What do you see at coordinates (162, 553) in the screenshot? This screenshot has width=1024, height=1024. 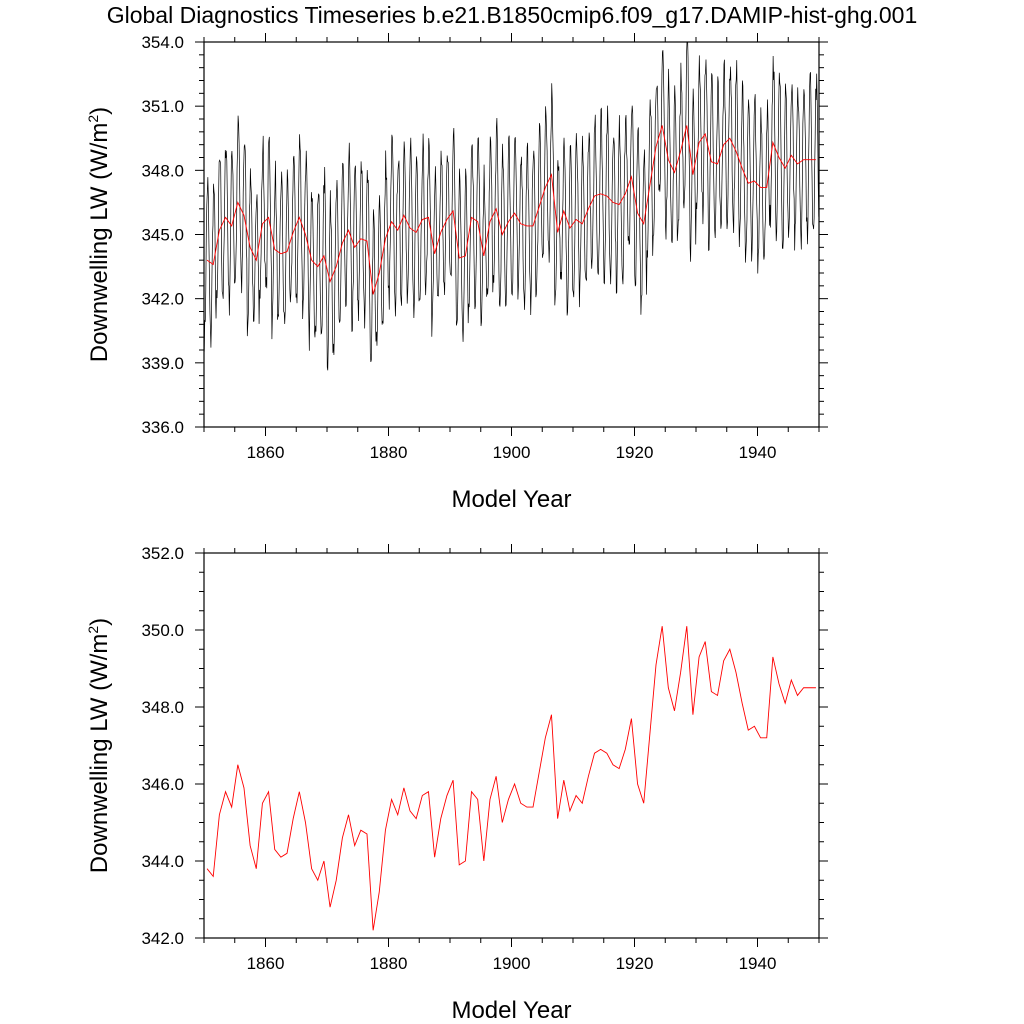 I see `y-tick-label: 352.0` at bounding box center [162, 553].